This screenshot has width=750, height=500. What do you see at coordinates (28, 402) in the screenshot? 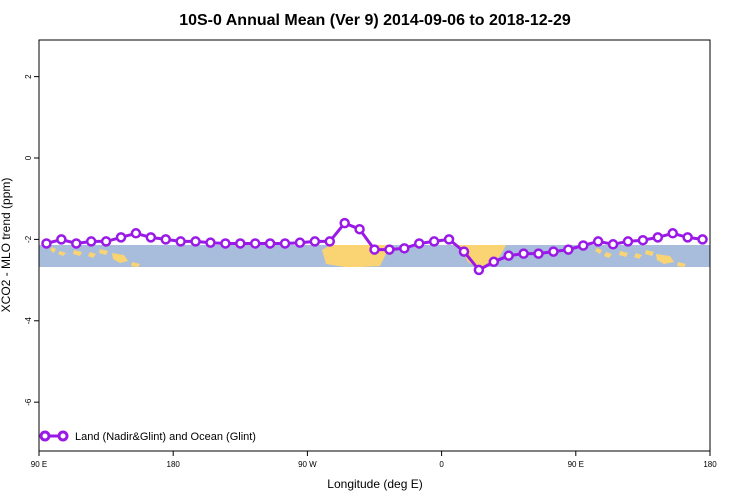
I see `y-tick-label: -6` at bounding box center [28, 402].